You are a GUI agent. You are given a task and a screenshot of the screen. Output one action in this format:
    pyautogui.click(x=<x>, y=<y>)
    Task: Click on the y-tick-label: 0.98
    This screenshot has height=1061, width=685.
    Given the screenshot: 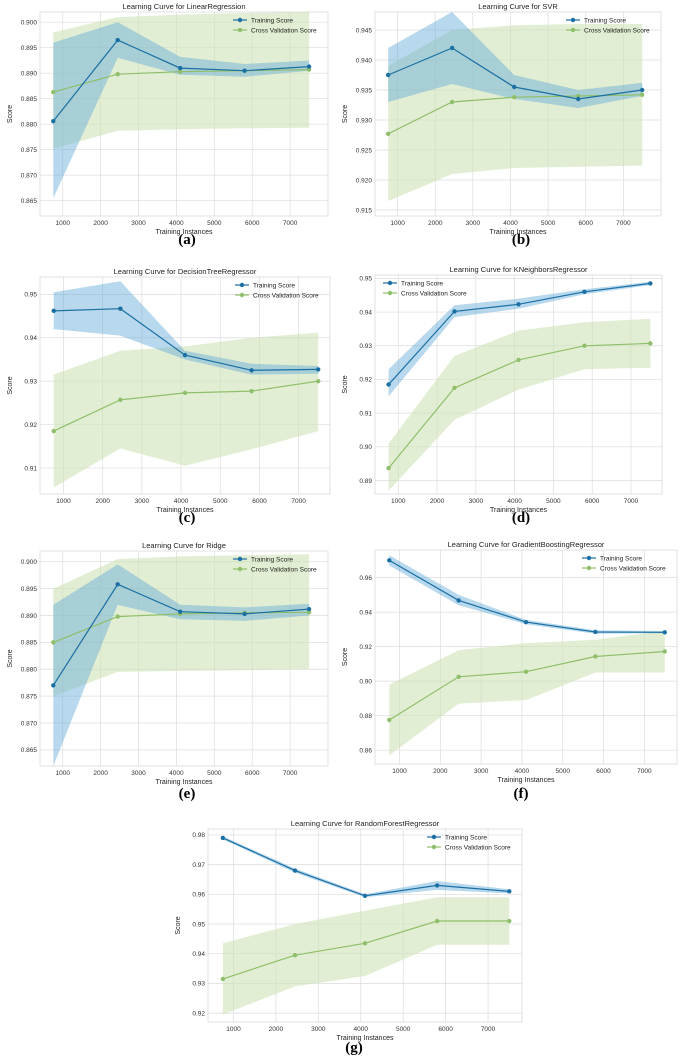 What is the action you would take?
    pyautogui.click(x=198, y=835)
    